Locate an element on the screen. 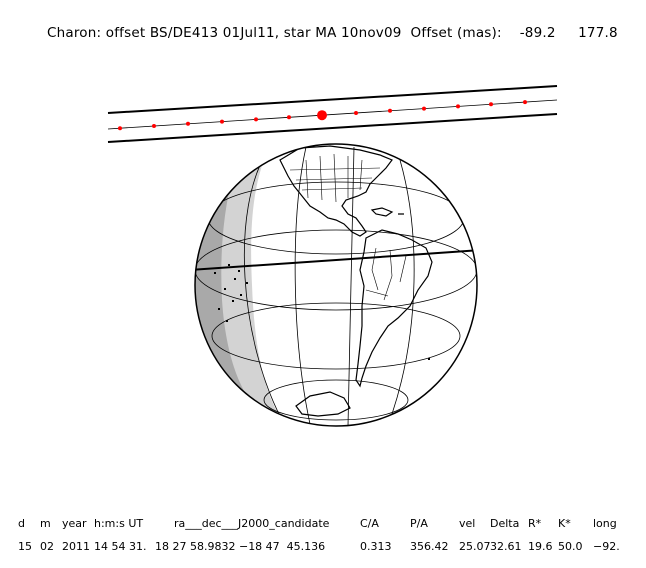  path-north-limit is located at coordinates (332, 99).